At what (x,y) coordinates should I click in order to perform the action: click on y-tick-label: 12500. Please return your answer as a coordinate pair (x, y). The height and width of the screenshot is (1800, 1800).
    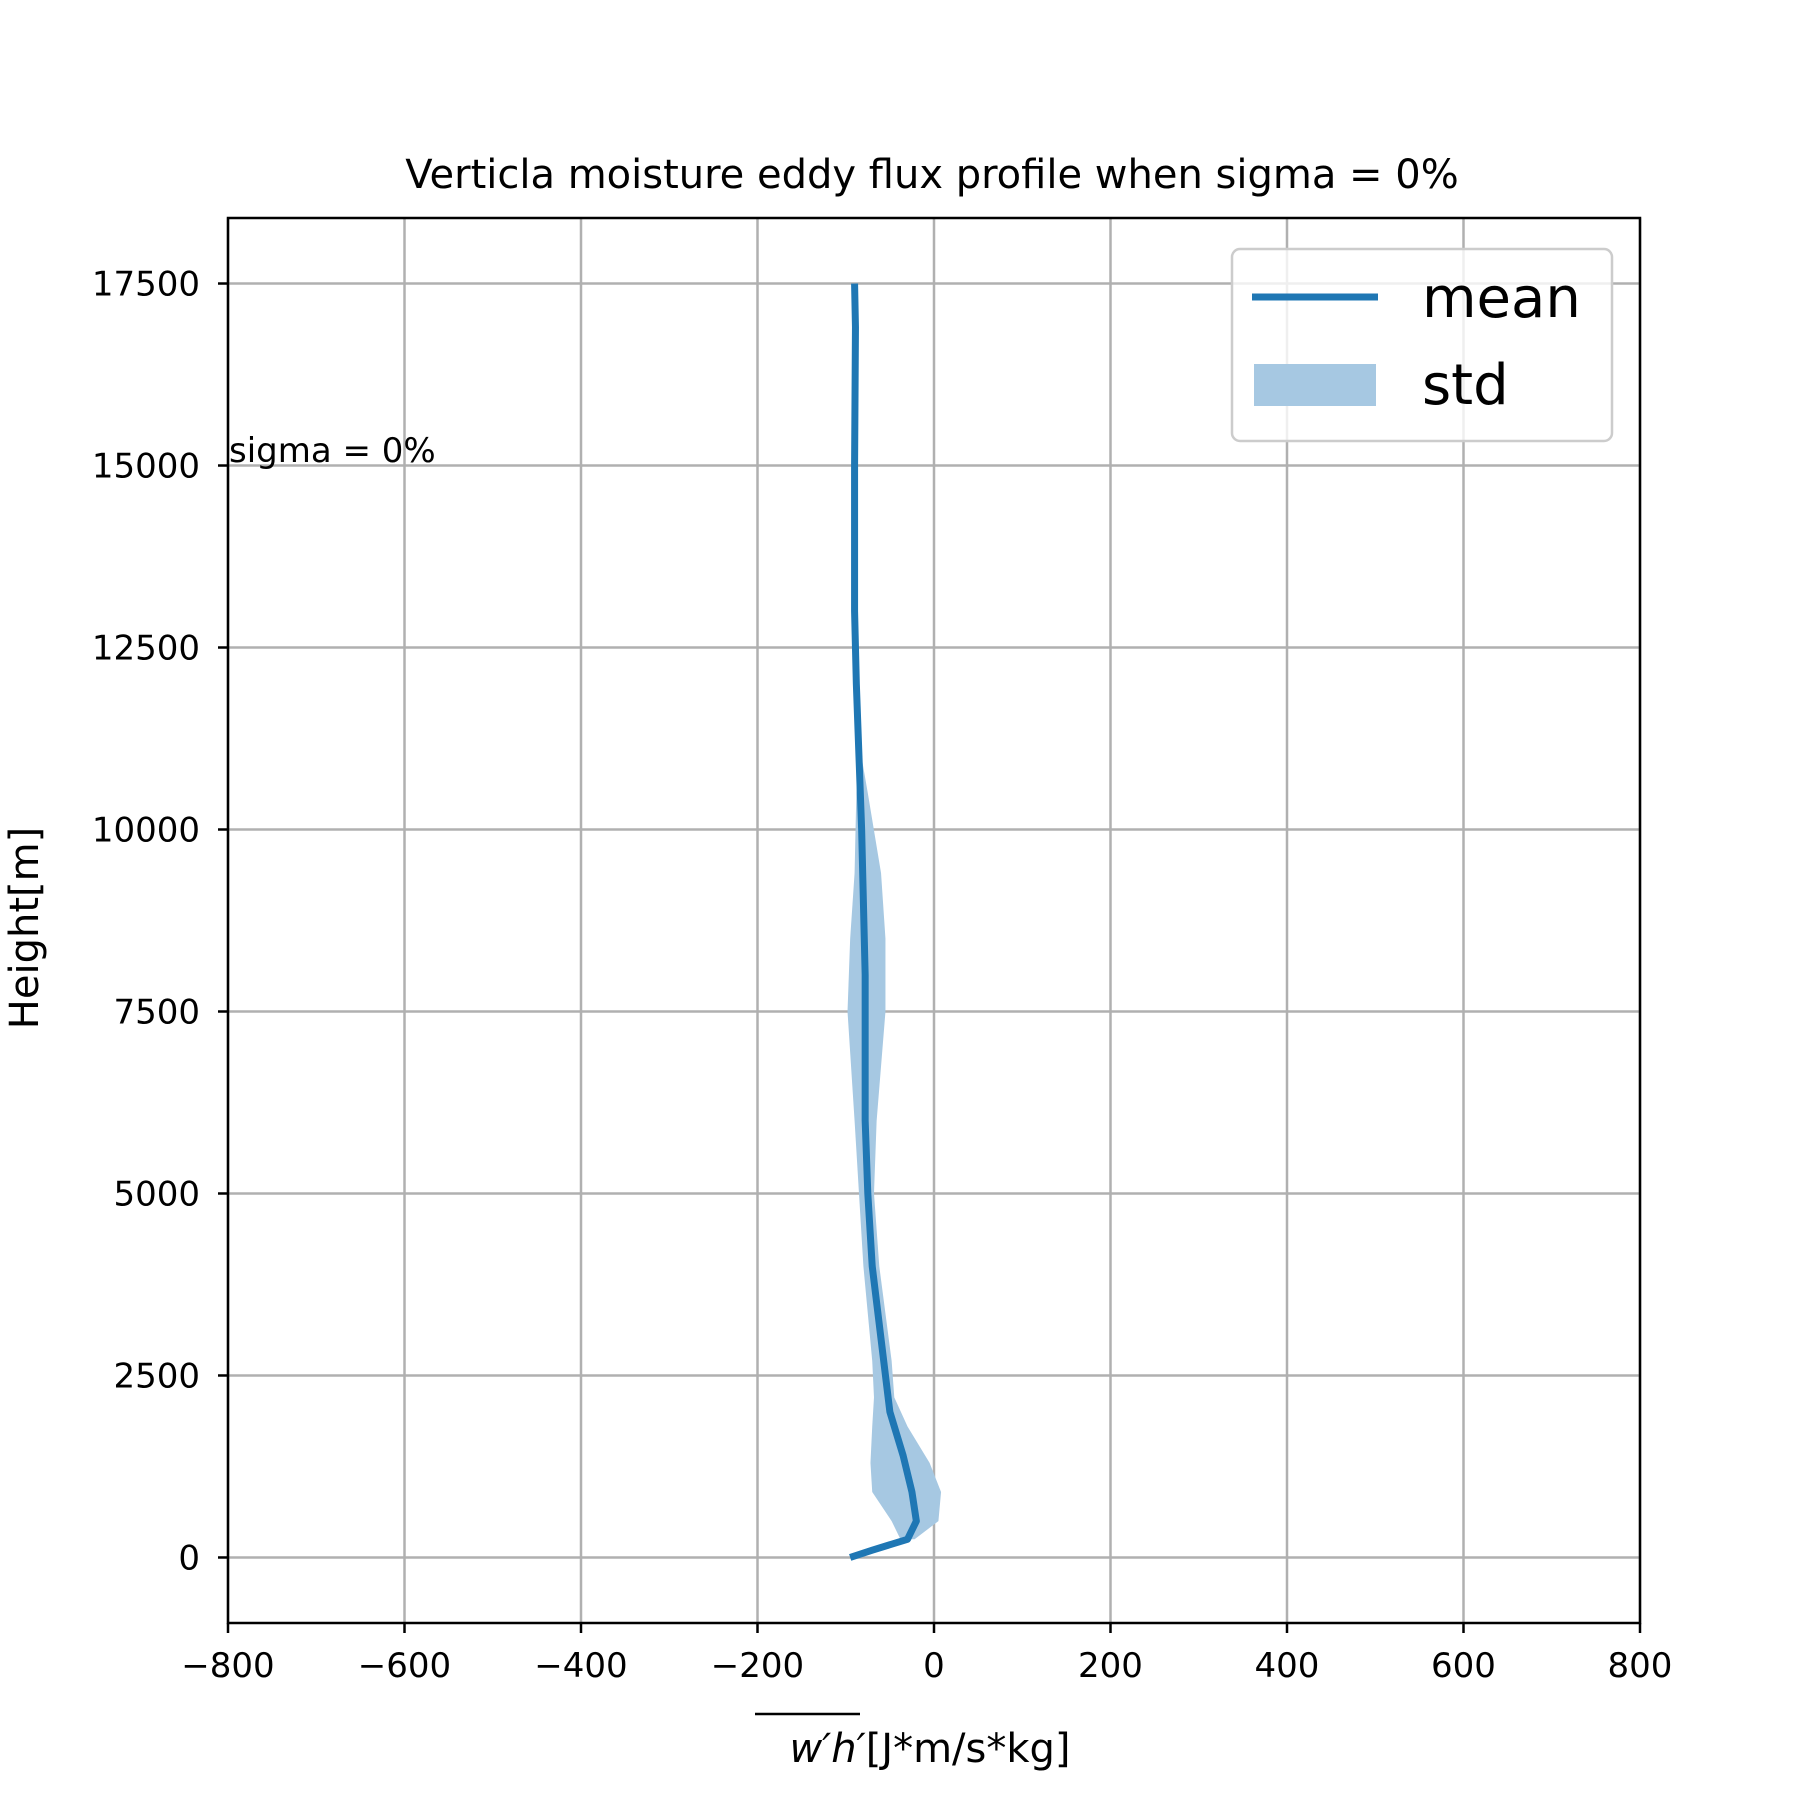
    Looking at the image, I should click on (146, 649).